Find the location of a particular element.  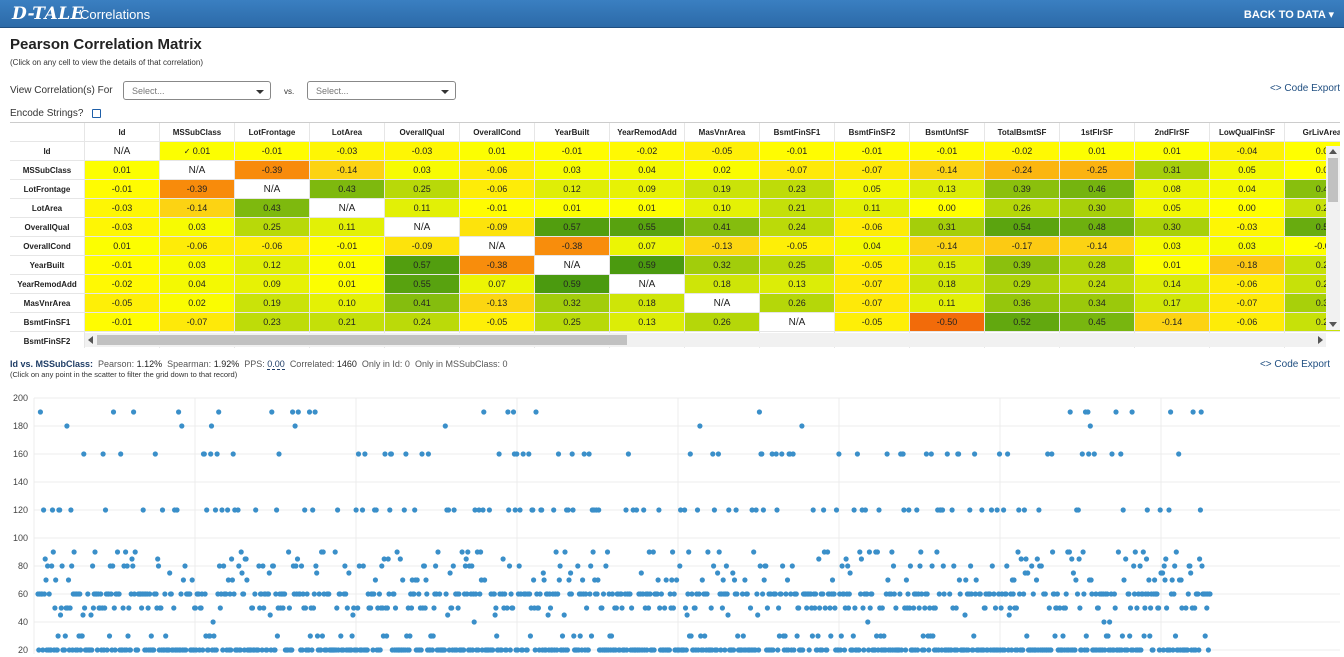

correlation-cell: 0.28 is located at coordinates (1097, 265).